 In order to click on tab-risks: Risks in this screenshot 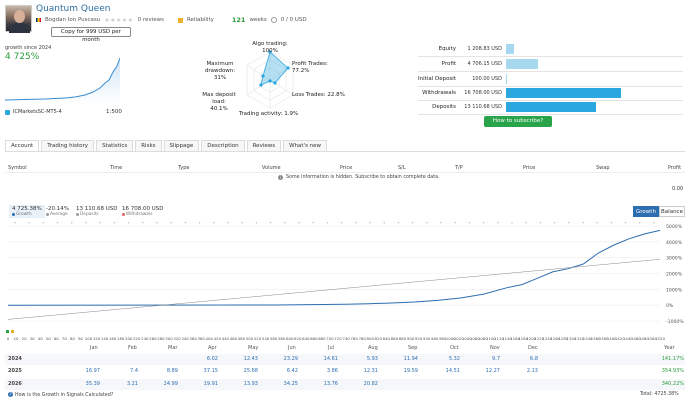, I will do `click(148, 145)`.